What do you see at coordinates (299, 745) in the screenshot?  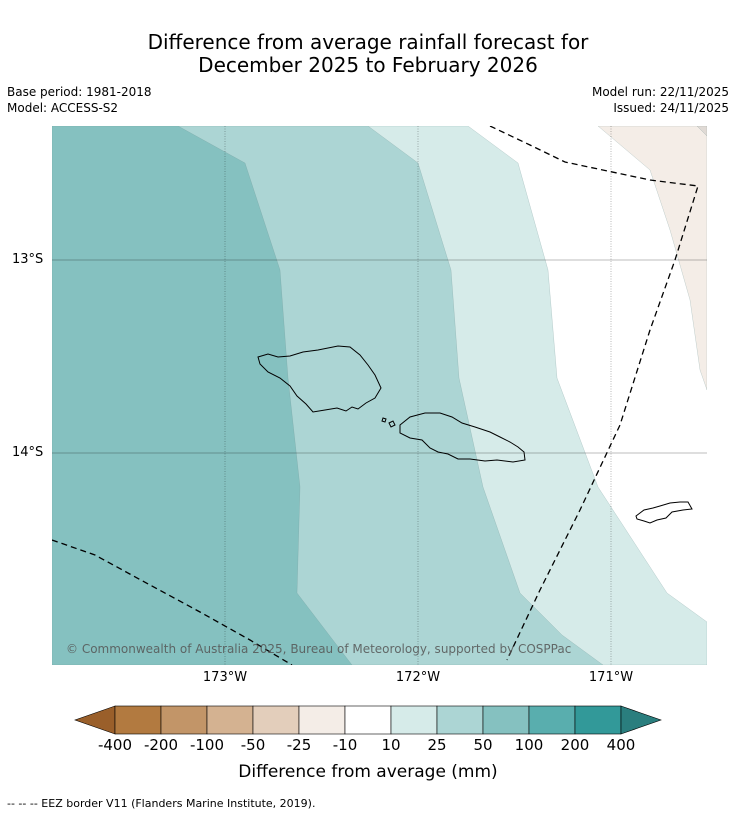 I see `colorbar-tick-label: -25` at bounding box center [299, 745].